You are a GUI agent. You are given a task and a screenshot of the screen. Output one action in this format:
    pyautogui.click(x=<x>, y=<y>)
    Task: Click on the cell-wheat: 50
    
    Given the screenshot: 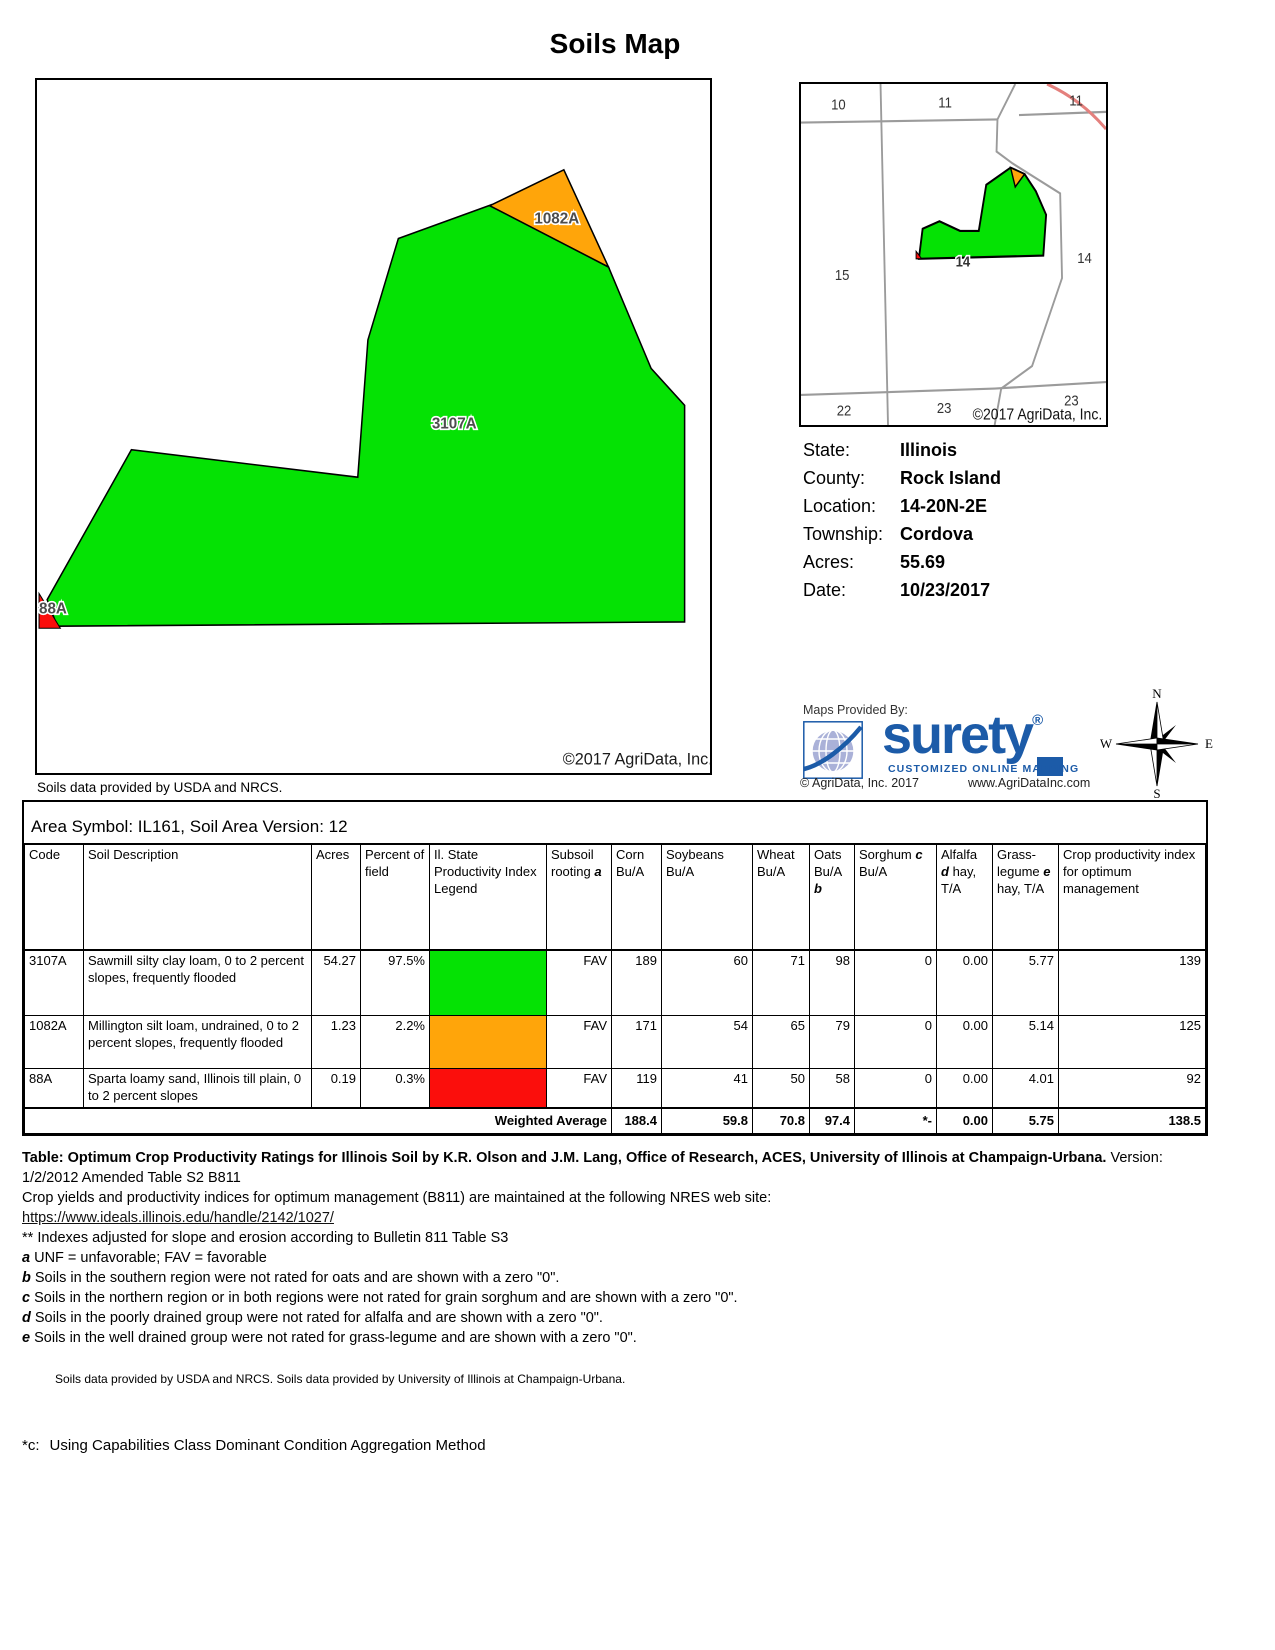 What is the action you would take?
    pyautogui.click(x=781, y=1088)
    